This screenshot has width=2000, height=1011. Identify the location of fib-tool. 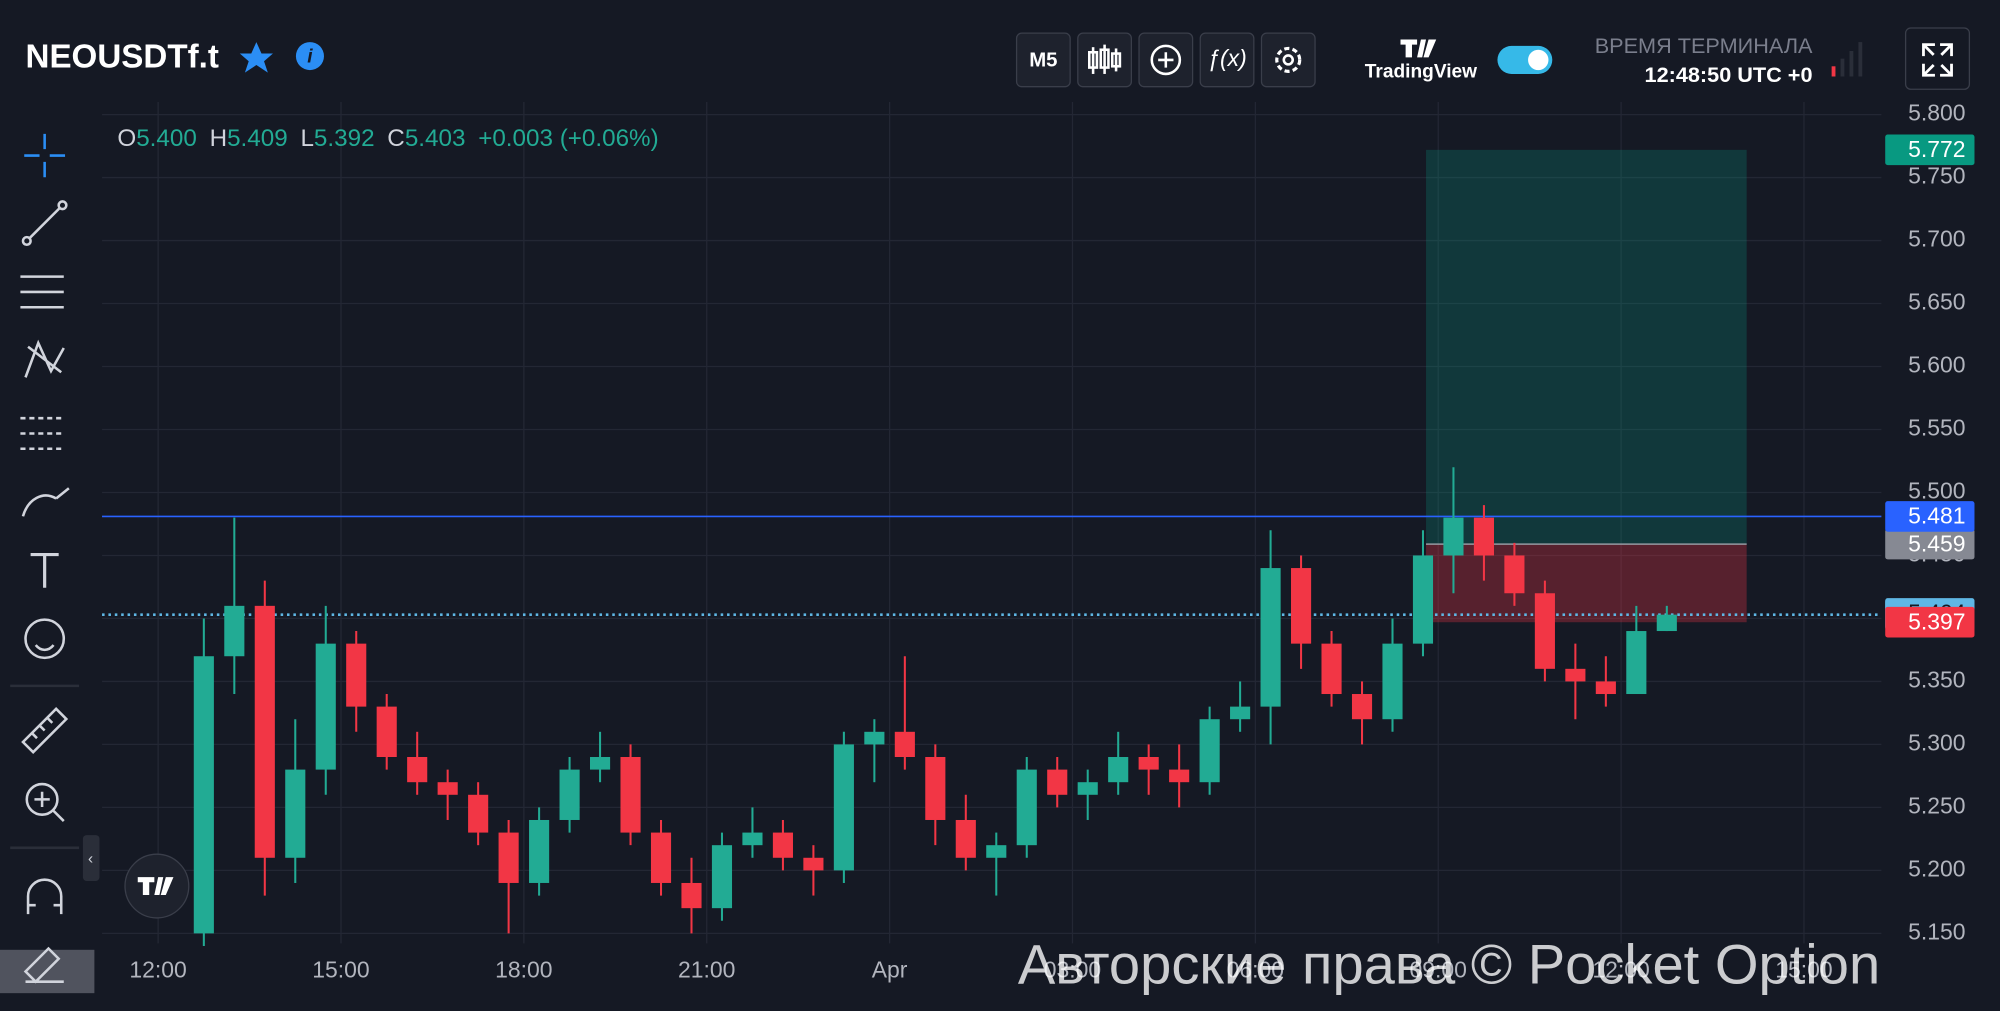
(42, 292).